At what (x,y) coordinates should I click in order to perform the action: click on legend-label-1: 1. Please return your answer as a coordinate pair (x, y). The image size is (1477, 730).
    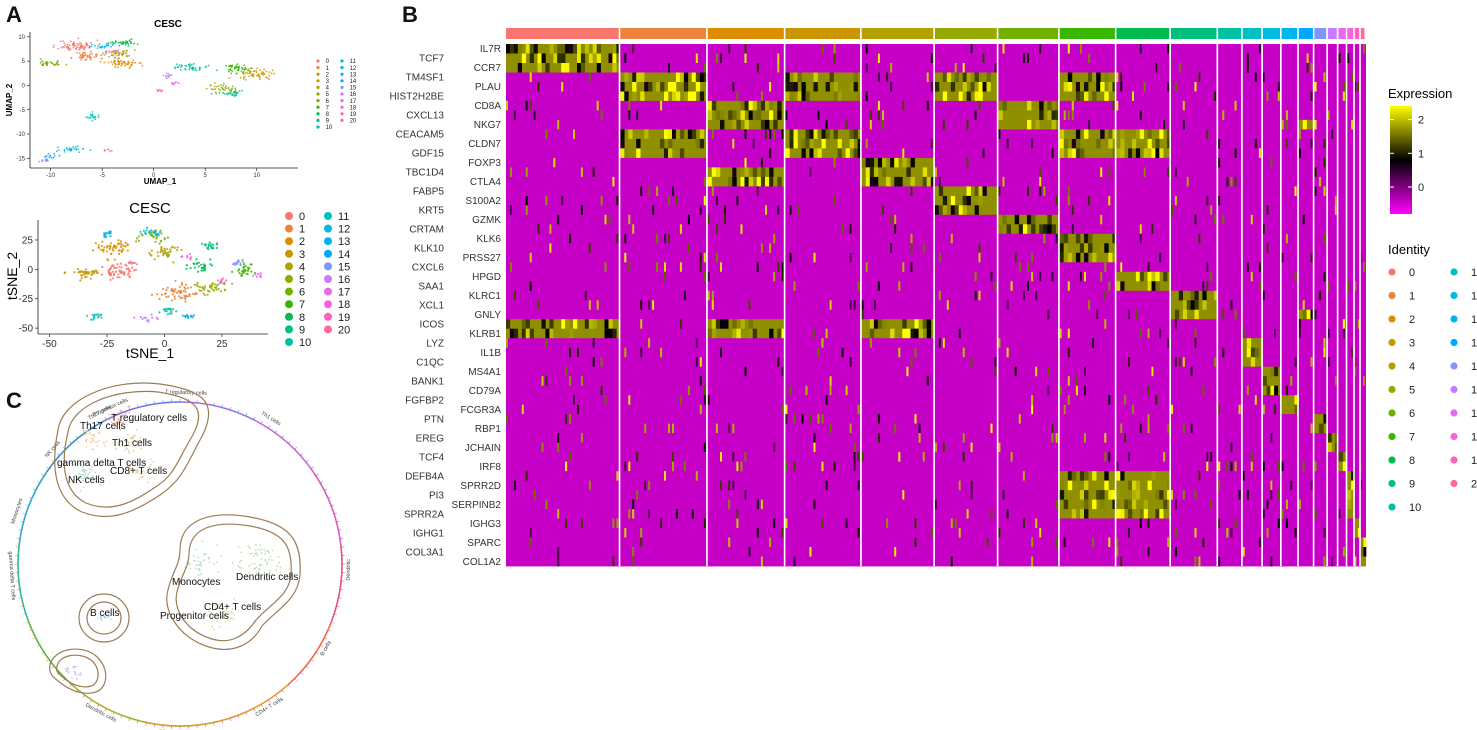
    Looking at the image, I should click on (328, 69).